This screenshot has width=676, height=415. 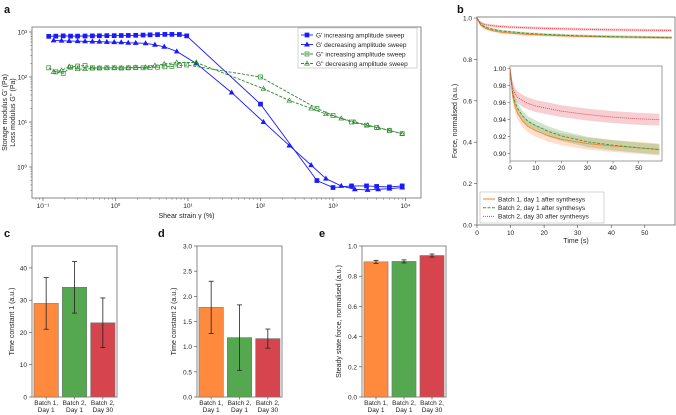 What do you see at coordinates (211, 403) in the screenshot?
I see `x-tick-label-d: Batch 1,` at bounding box center [211, 403].